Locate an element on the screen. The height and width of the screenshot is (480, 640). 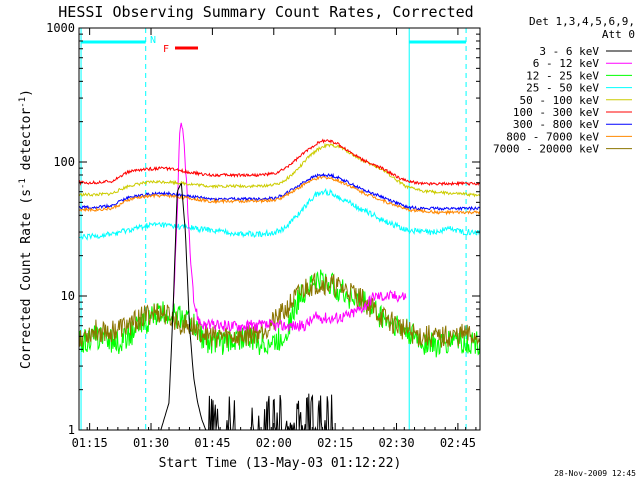
x-tick-label: 02:00 is located at coordinates (274, 443).